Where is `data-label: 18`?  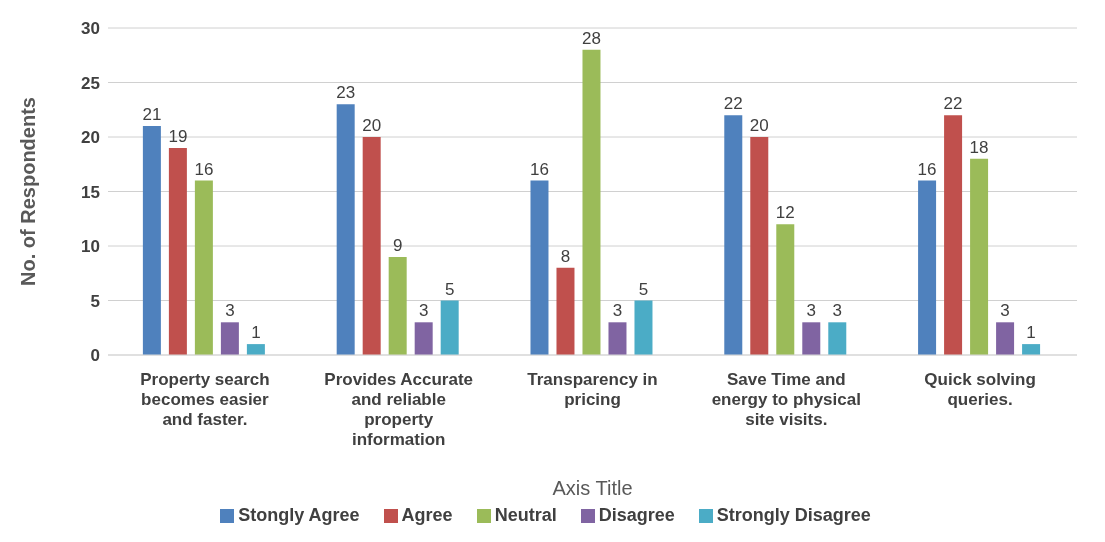 data-label: 18 is located at coordinates (979, 147).